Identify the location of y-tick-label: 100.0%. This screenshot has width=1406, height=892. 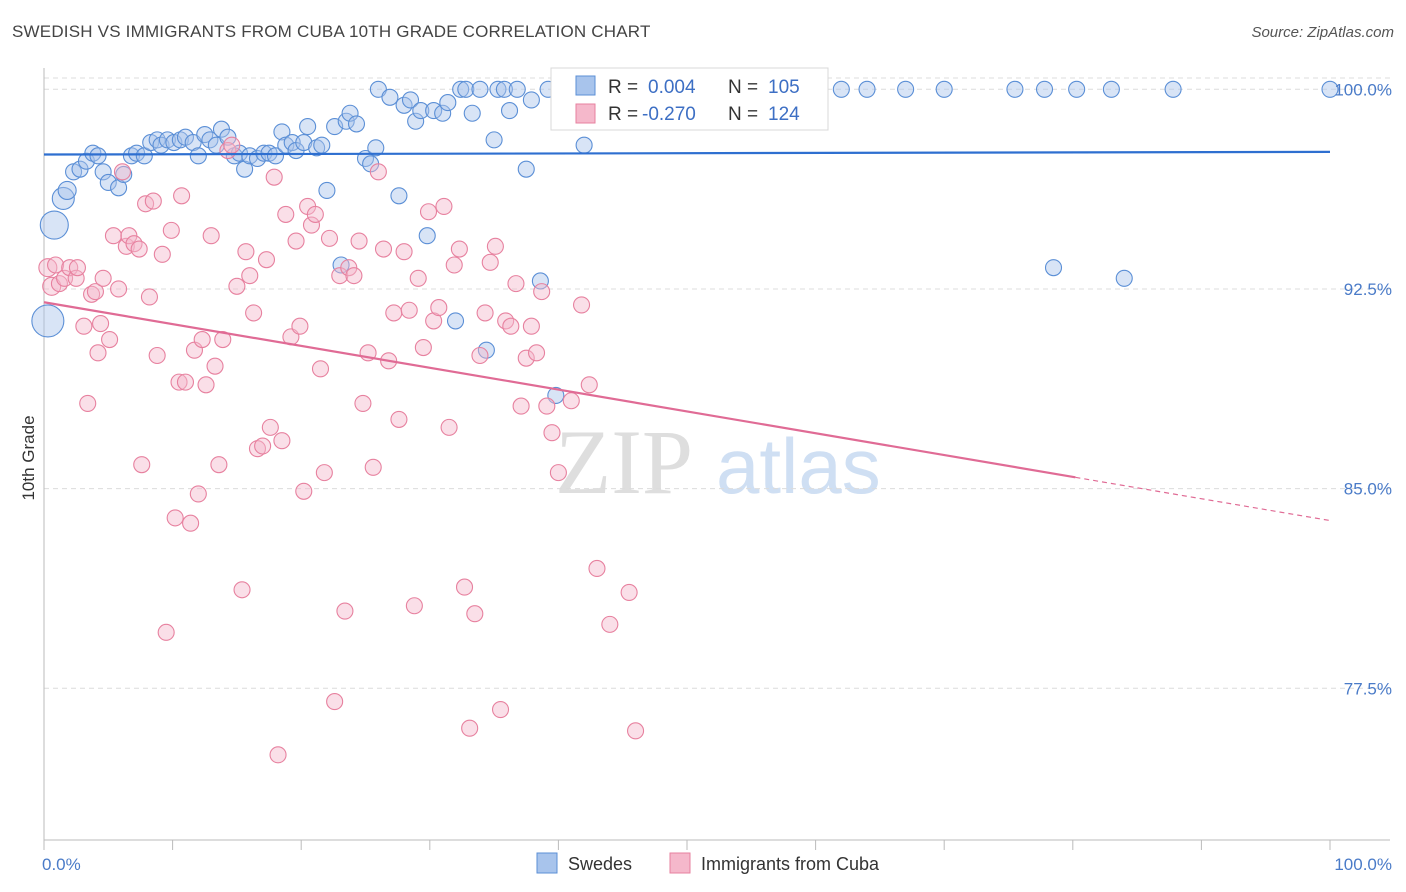
(1363, 89).